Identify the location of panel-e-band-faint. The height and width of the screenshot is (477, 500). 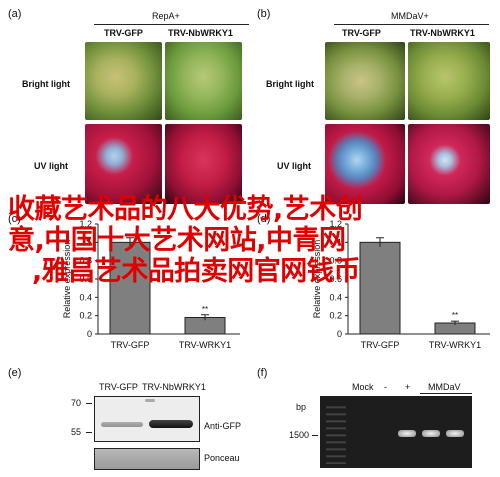
(150, 400).